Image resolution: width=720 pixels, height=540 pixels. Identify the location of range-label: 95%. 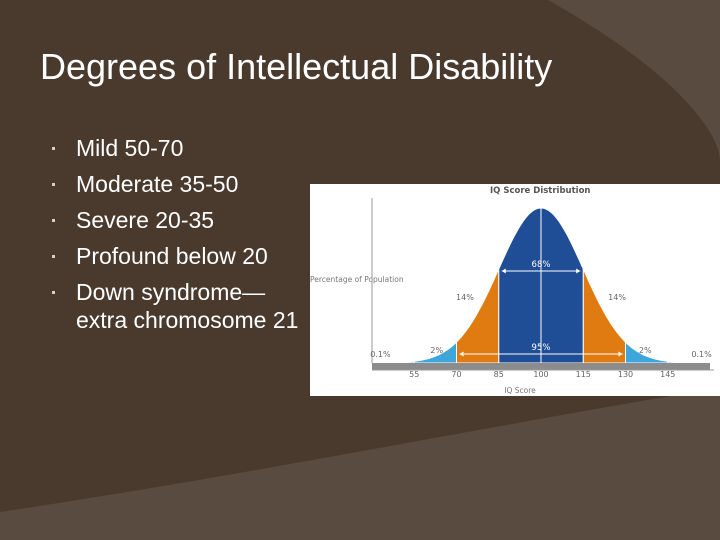
(541, 348).